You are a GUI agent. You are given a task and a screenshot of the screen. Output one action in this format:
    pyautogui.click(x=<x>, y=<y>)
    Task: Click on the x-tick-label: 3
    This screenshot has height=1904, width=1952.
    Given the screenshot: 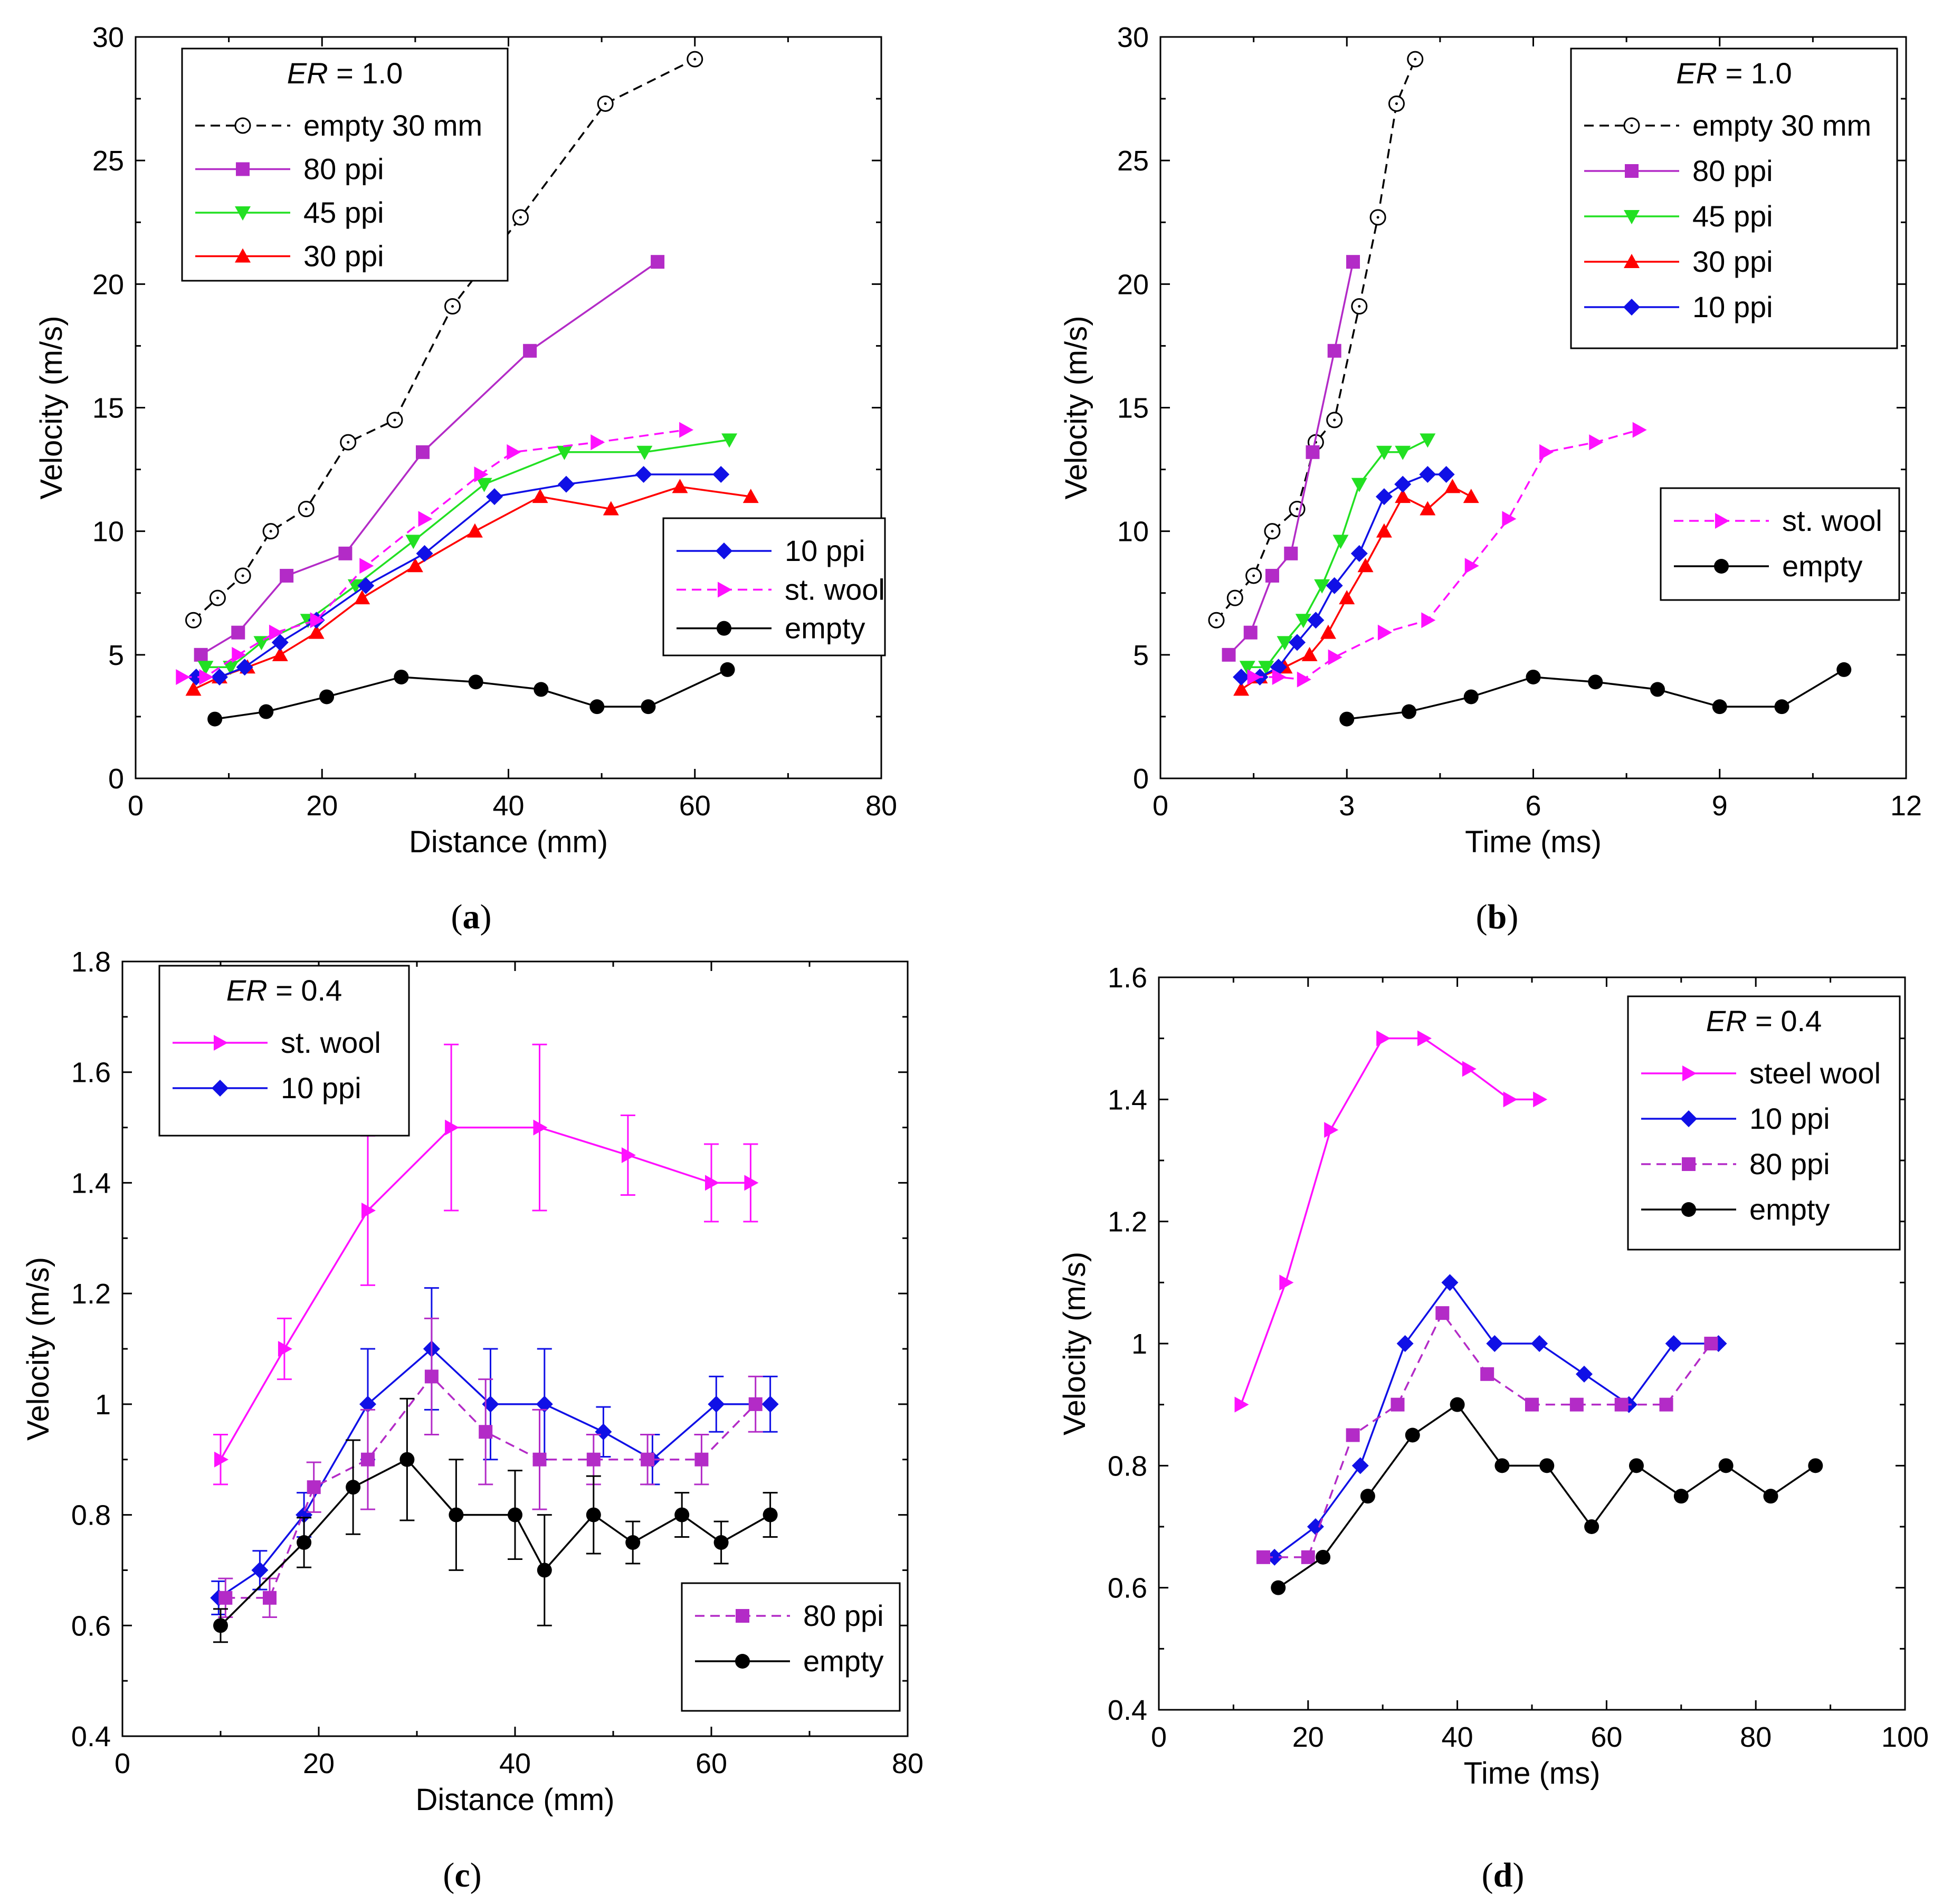 What is the action you would take?
    pyautogui.click(x=1347, y=806)
    